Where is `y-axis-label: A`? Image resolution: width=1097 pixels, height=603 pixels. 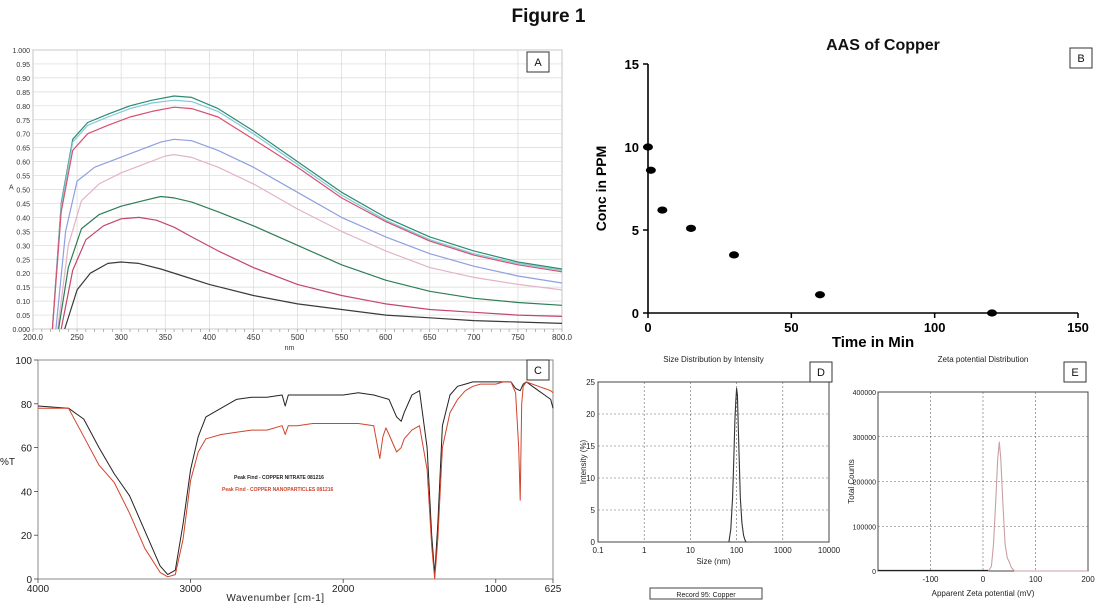
y-axis-label: A is located at coordinates (11, 188).